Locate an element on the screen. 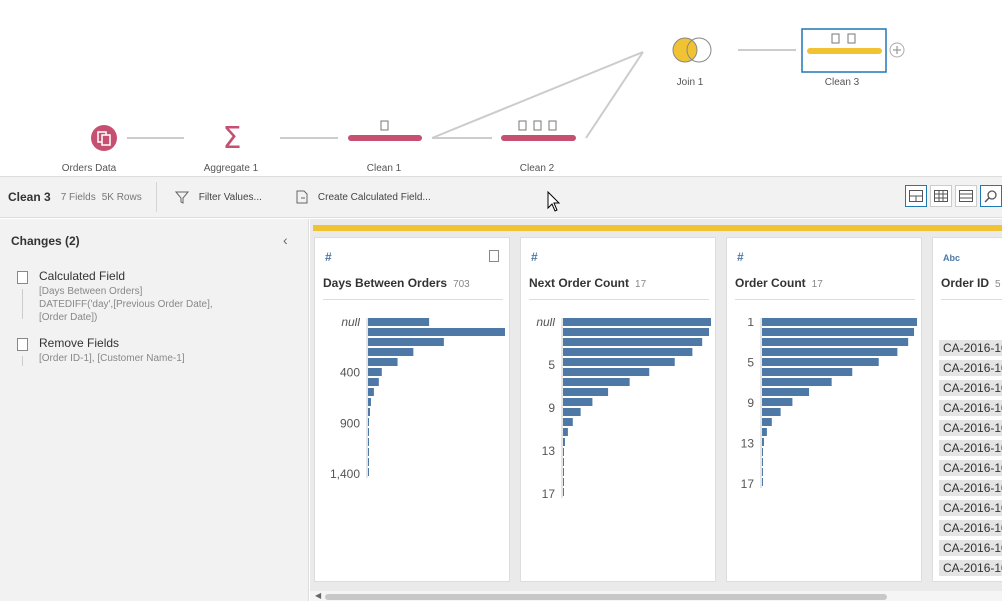  list-icon is located at coordinates (966, 196).